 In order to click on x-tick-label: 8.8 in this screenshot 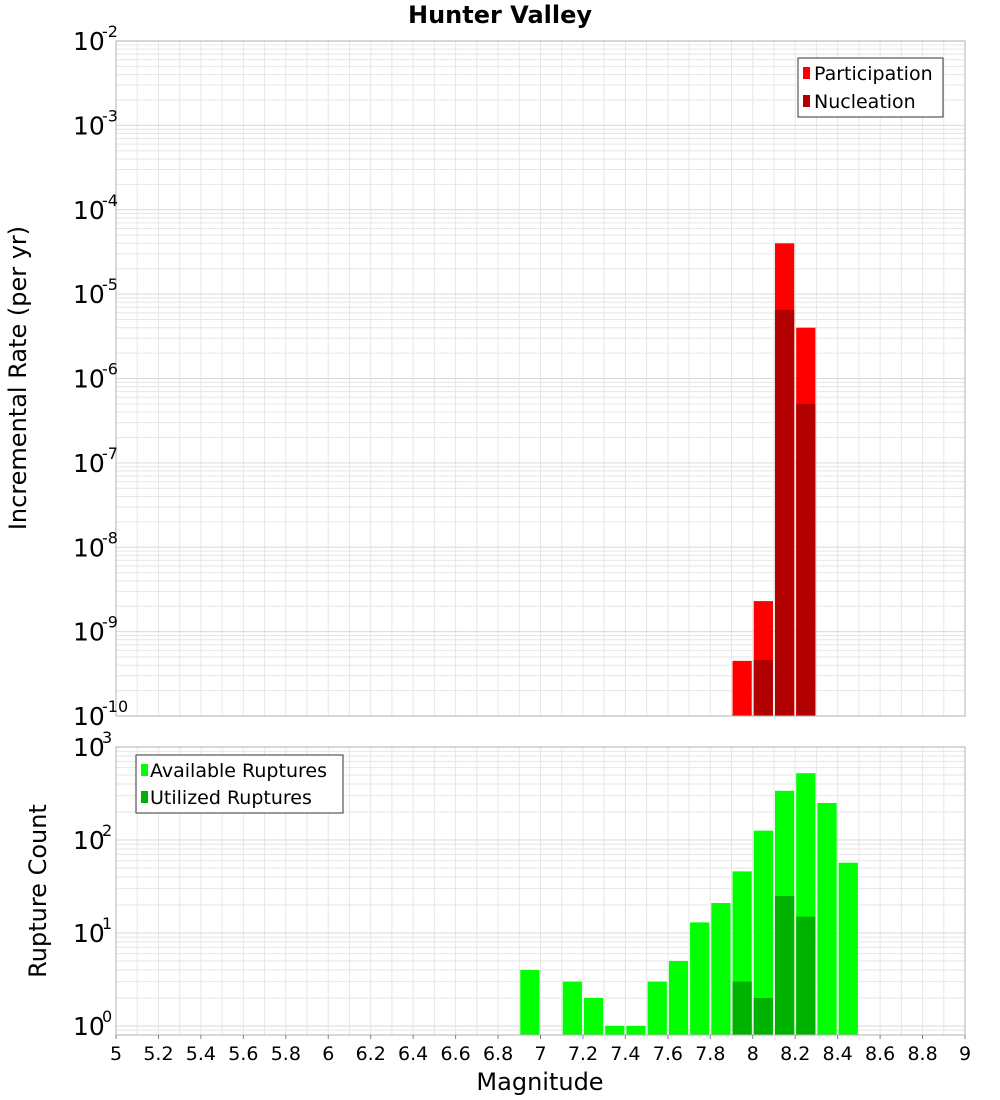, I will do `click(922, 1054)`.